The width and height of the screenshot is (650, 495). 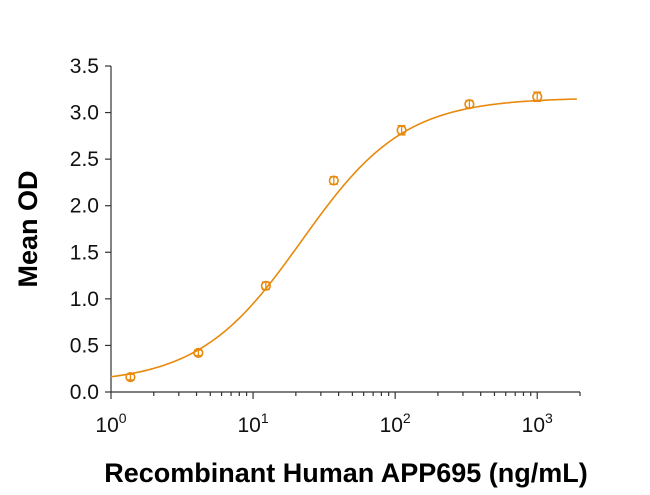 I want to click on x-tick-label: 10³, so click(x=537, y=423).